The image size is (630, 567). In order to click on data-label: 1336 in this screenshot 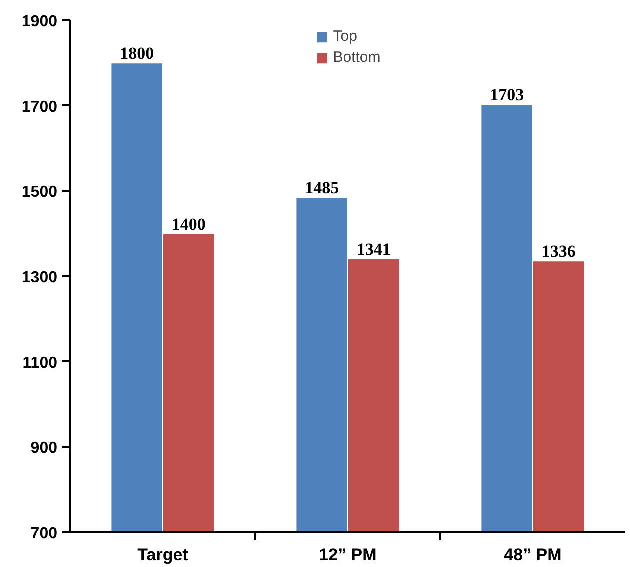, I will do `click(559, 252)`.